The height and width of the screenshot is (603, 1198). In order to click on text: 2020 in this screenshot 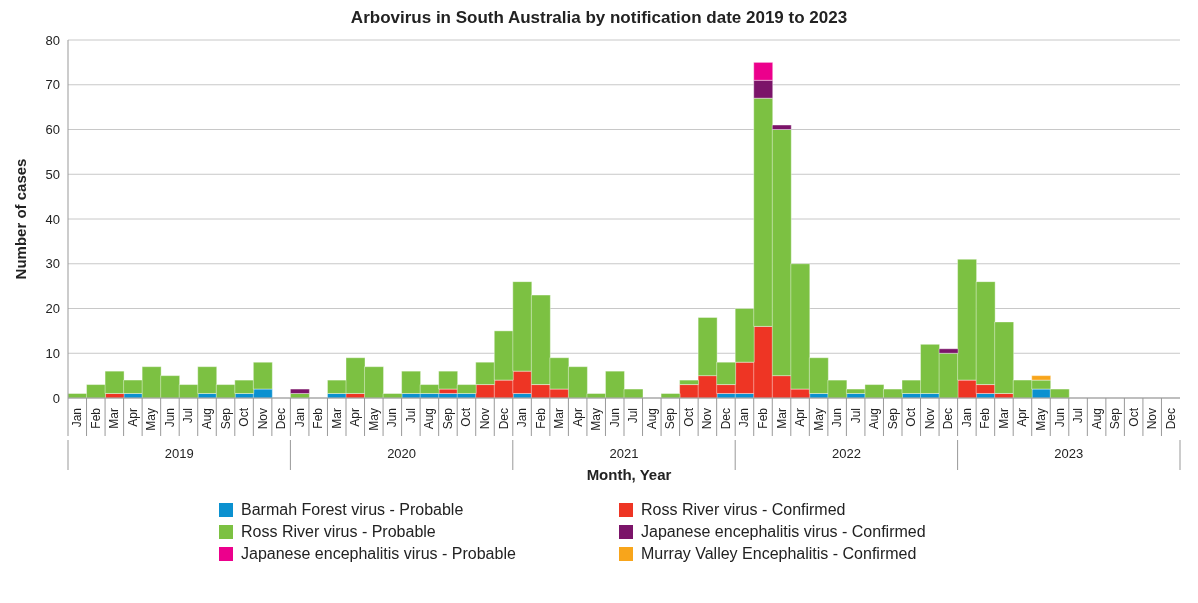, I will do `click(402, 453)`.